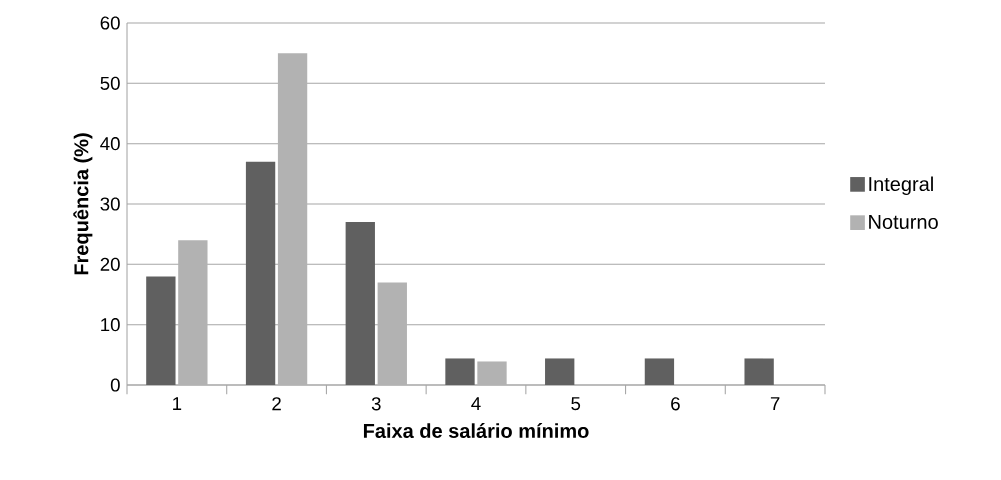  I want to click on x-axis-title: Faixa de salário mínimo, so click(476, 430).